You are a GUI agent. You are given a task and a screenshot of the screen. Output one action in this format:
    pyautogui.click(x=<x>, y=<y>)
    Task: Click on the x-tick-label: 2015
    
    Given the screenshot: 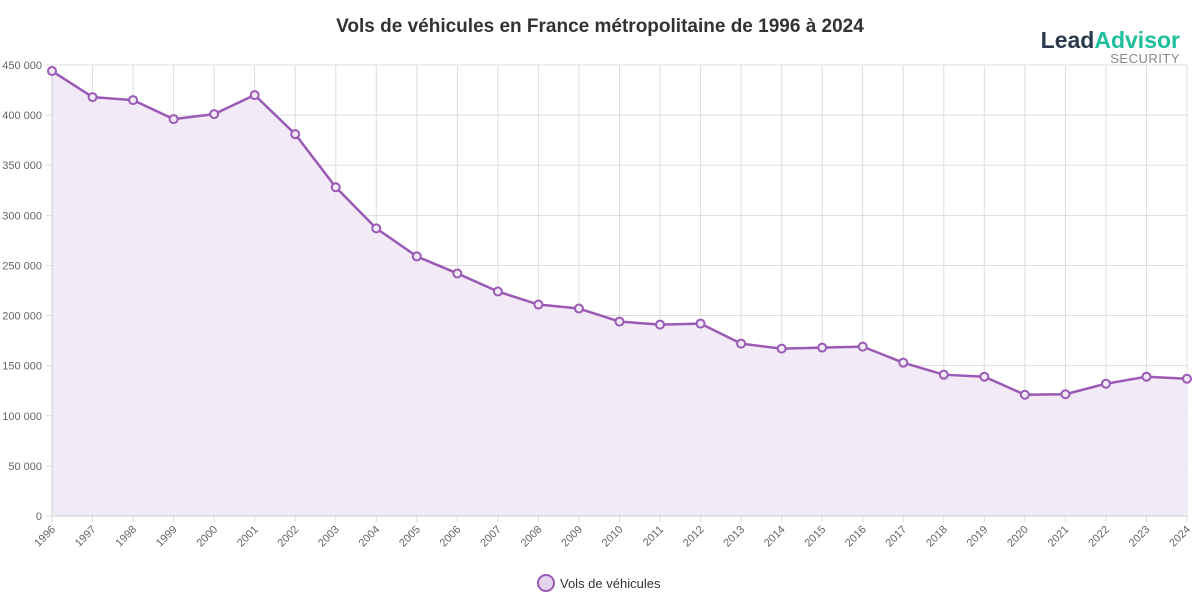 What is the action you would take?
    pyautogui.click(x=816, y=537)
    